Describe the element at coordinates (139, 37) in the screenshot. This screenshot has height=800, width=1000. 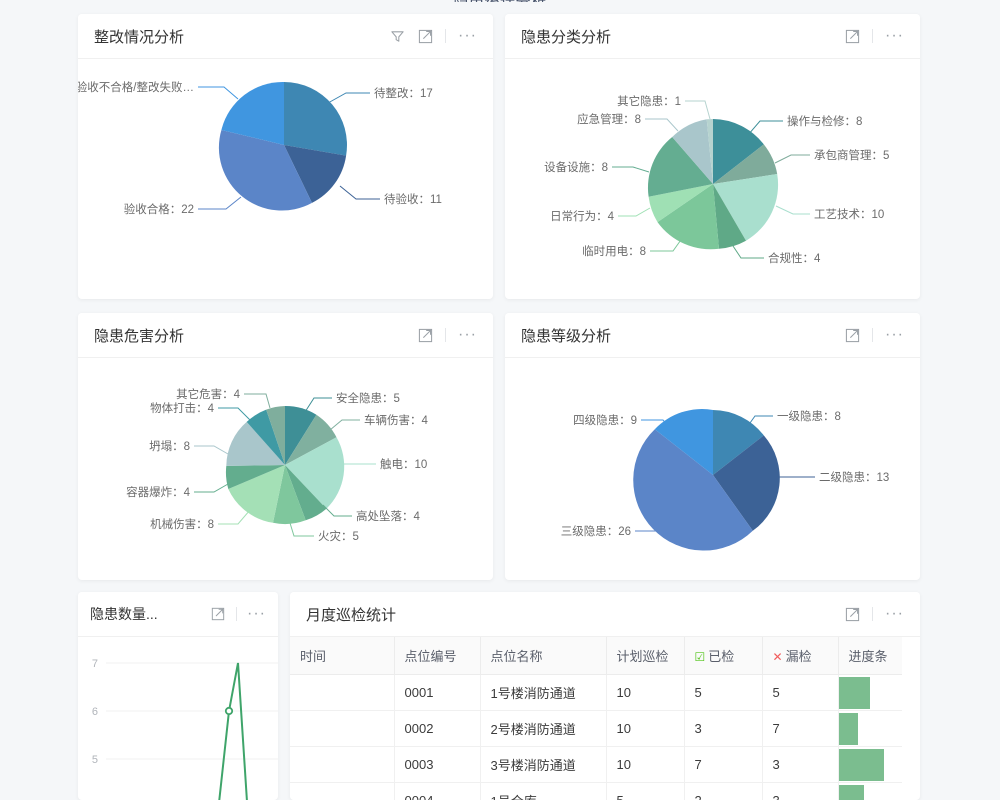
I see `card-title: 整改情况分析` at that location.